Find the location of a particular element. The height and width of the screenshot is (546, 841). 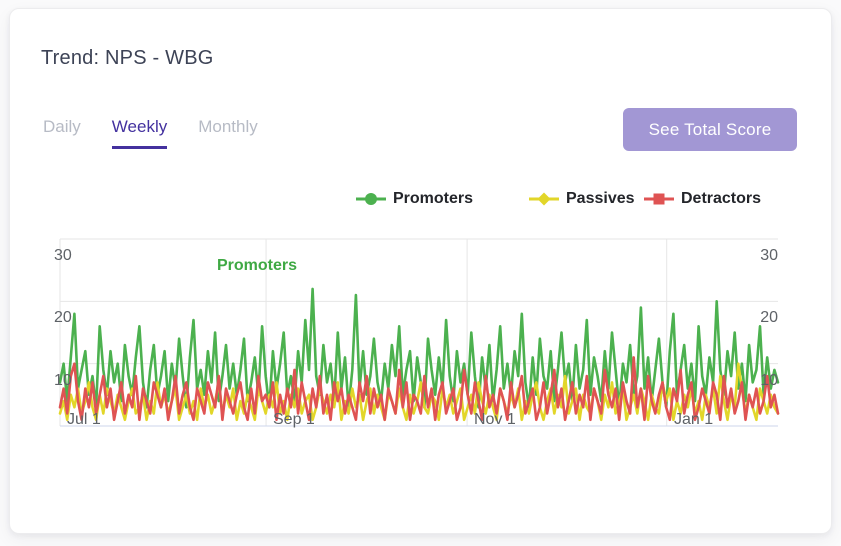

legend-label-passives: Passives is located at coordinates (600, 198).